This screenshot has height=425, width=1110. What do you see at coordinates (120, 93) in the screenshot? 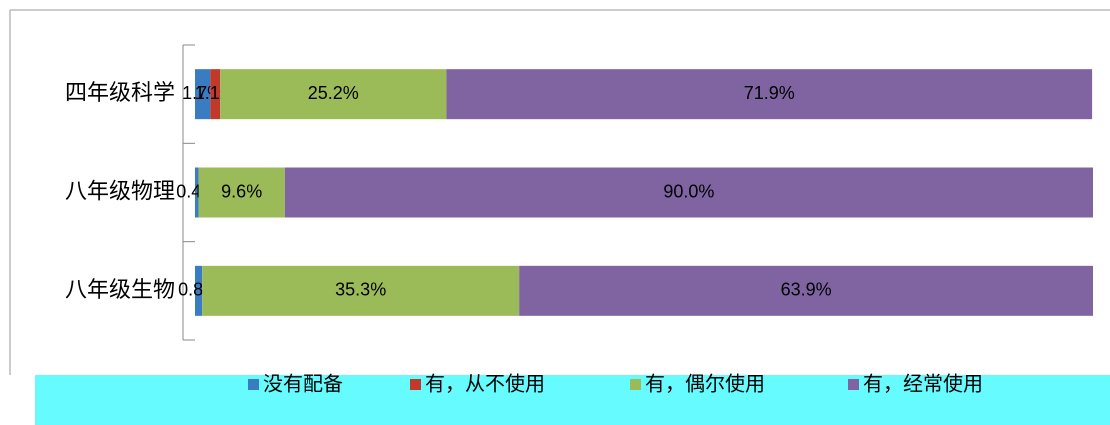
I see `category-label: 四年级科学` at bounding box center [120, 93].